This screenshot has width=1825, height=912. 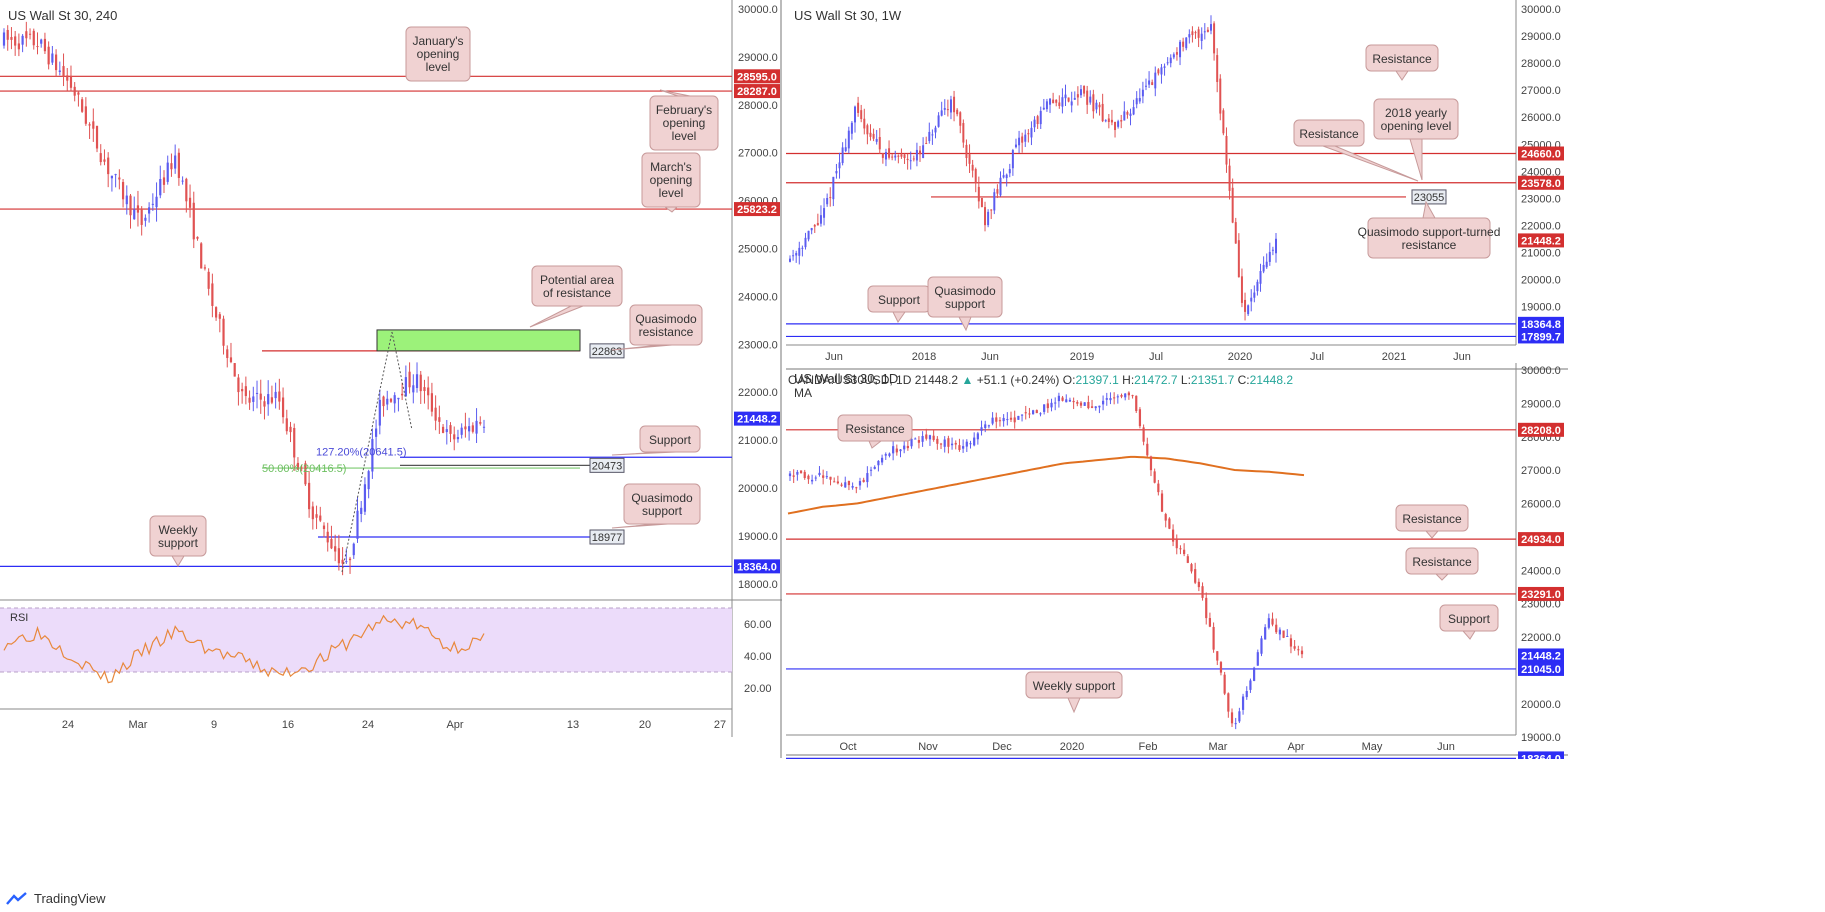 I want to click on low-value: 21351.7, so click(x=1212, y=380).